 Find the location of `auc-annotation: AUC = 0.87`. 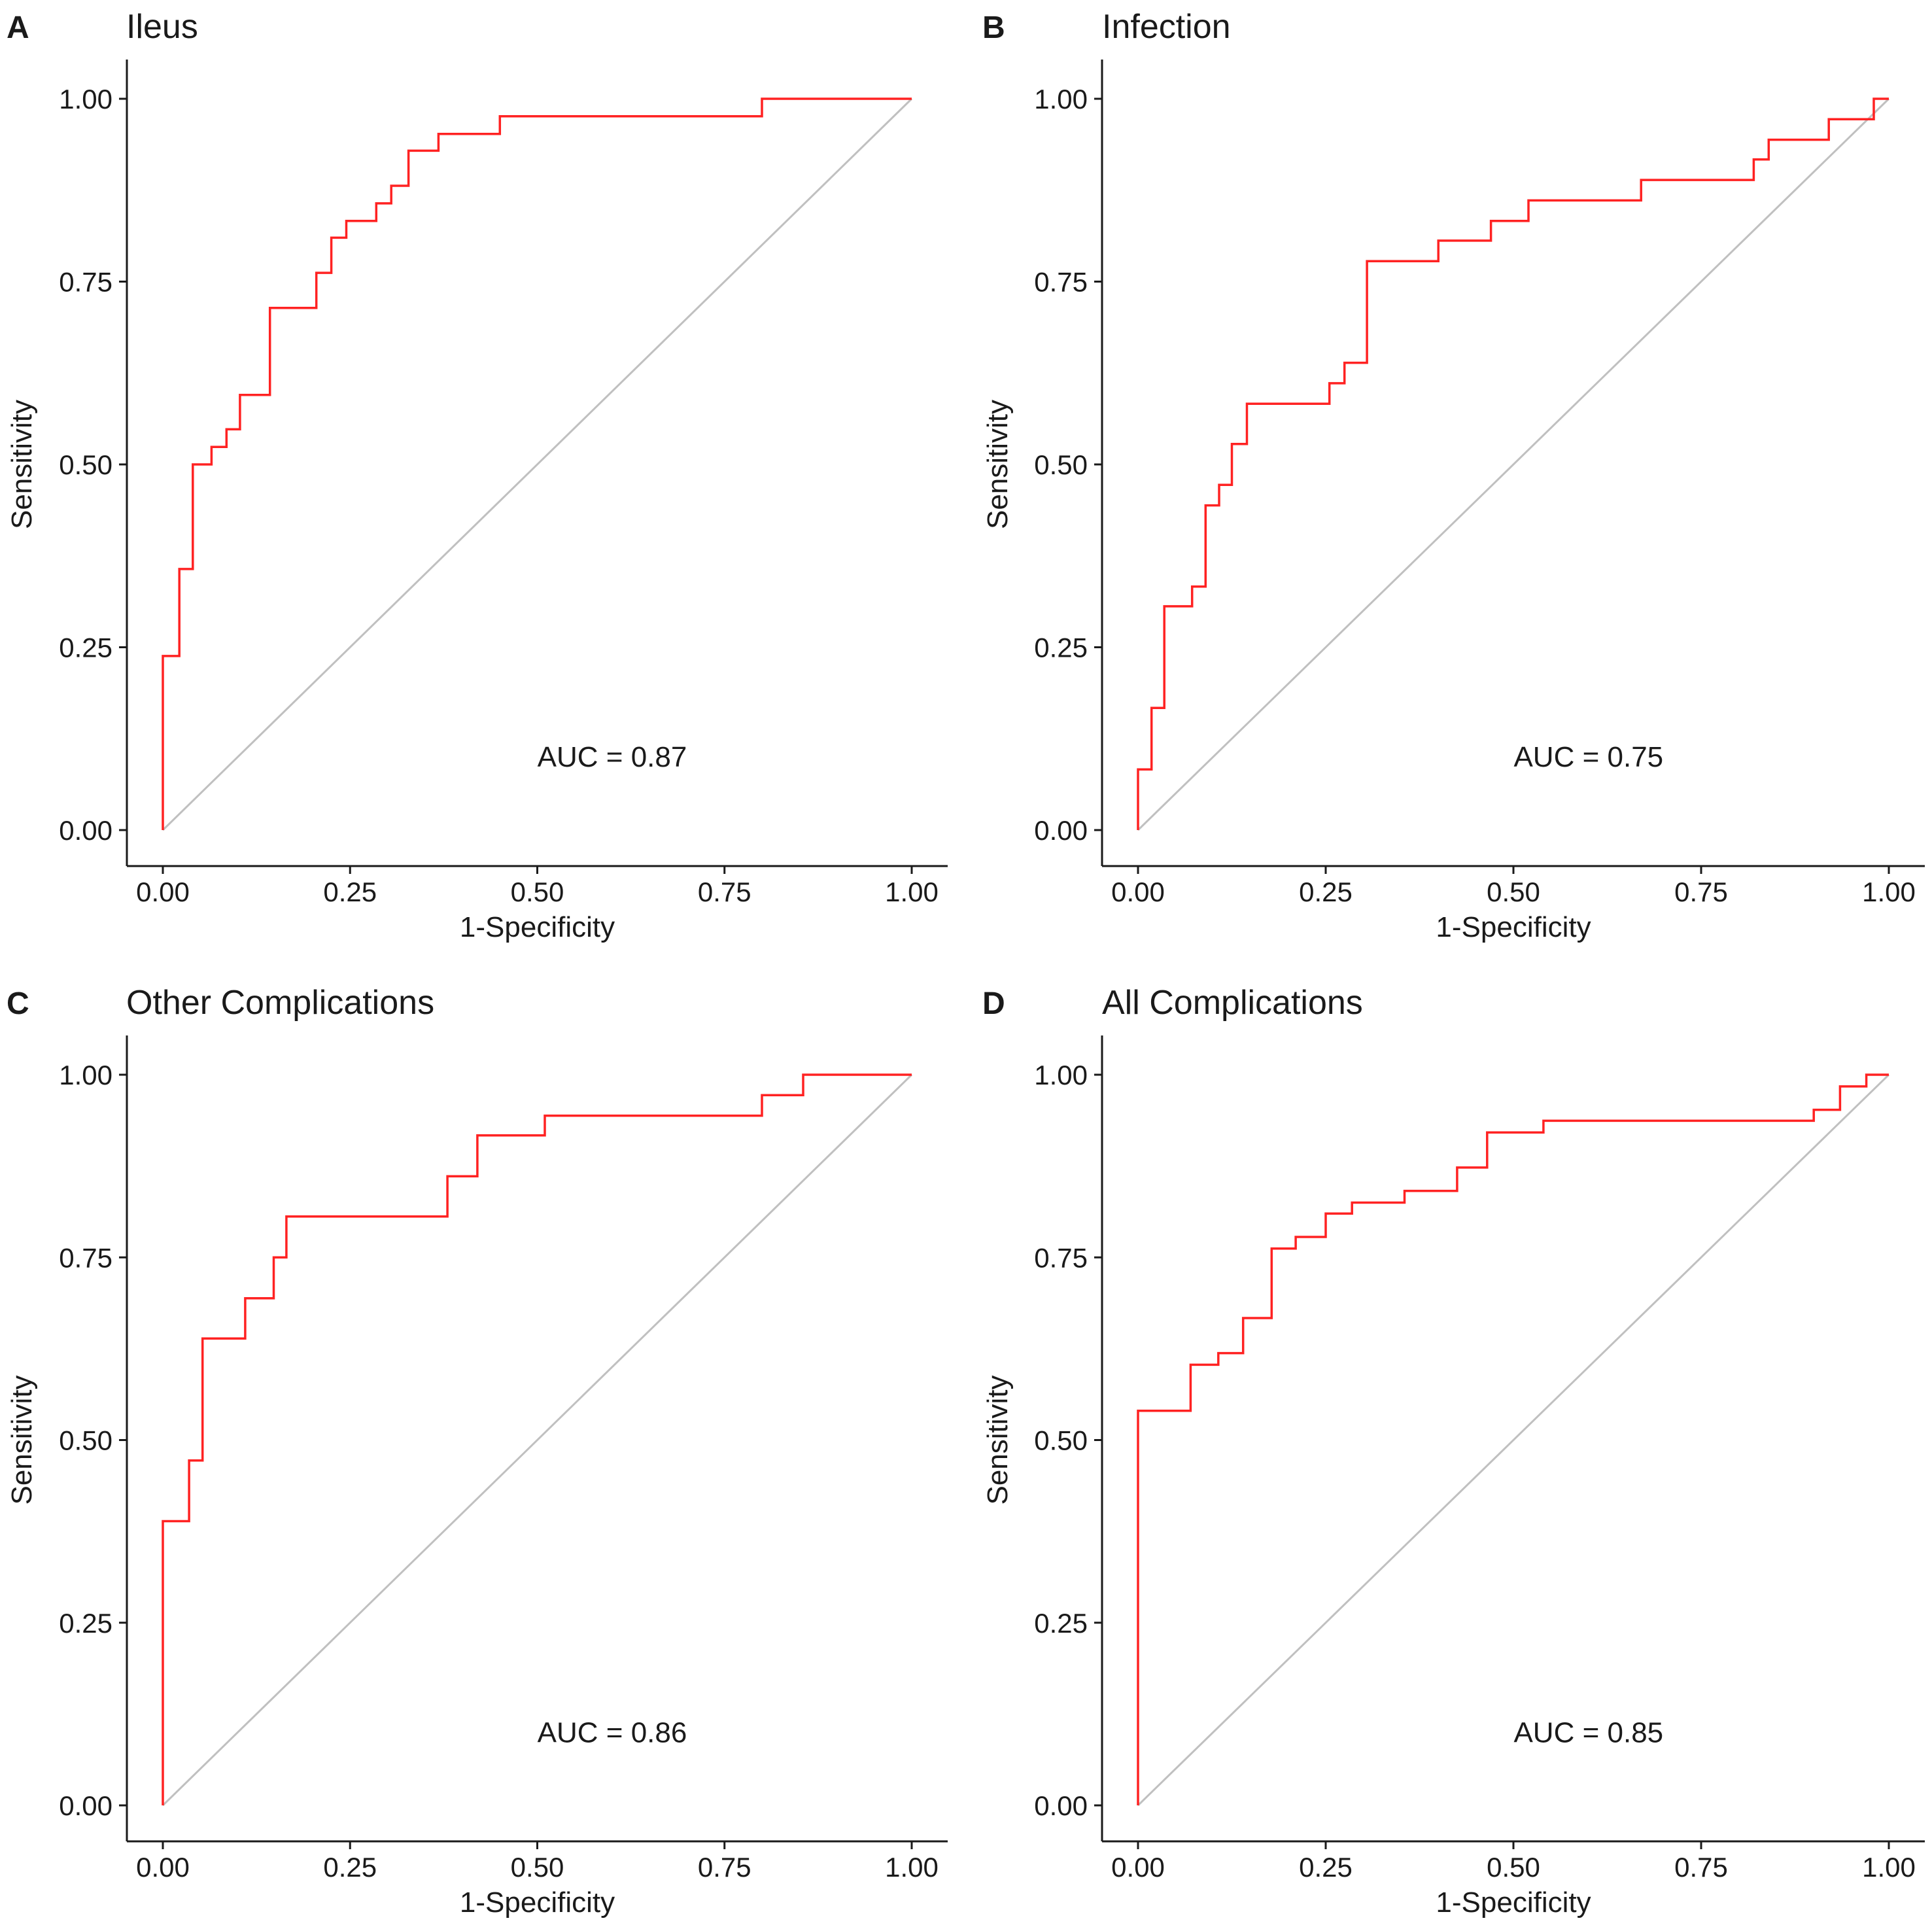

auc-annotation: AUC = 0.87 is located at coordinates (612, 757).